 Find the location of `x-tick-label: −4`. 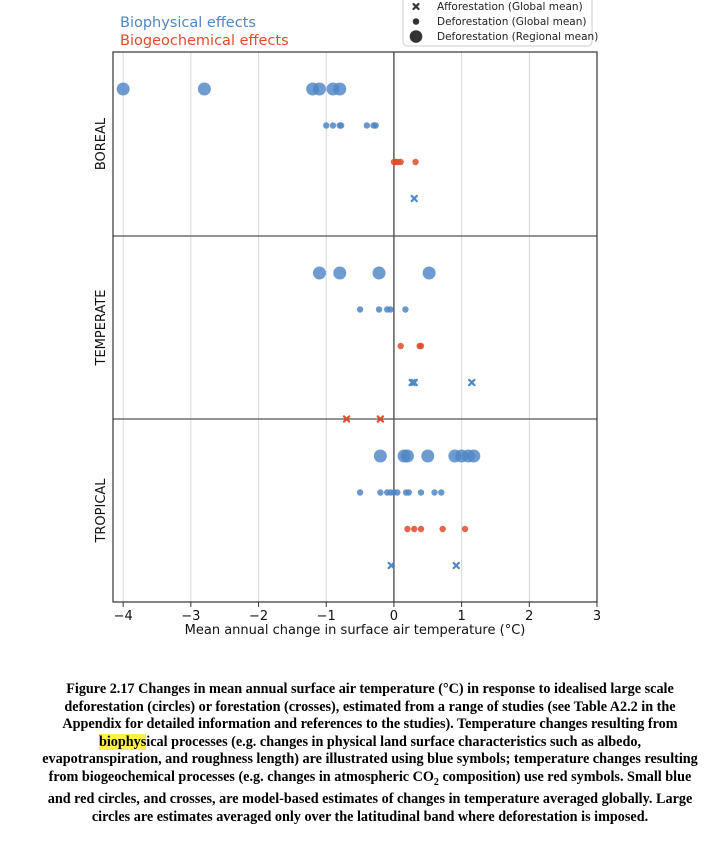

x-tick-label: −4 is located at coordinates (123, 616).